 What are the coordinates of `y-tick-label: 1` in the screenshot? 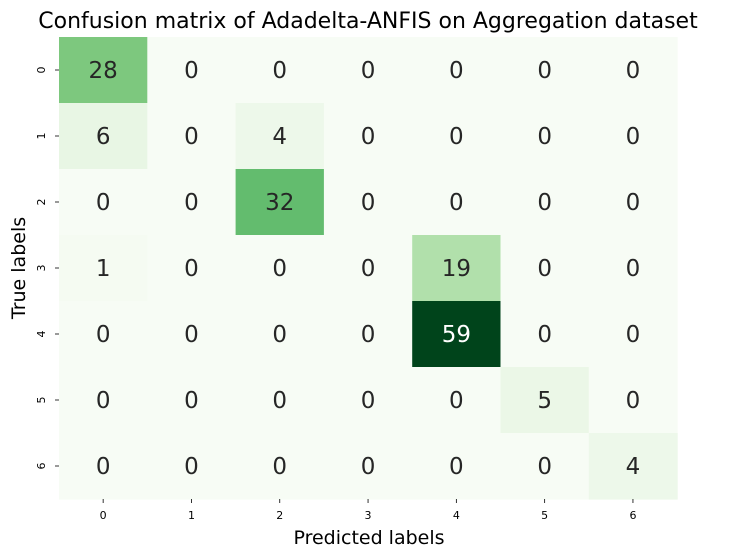 It's located at (41, 136).